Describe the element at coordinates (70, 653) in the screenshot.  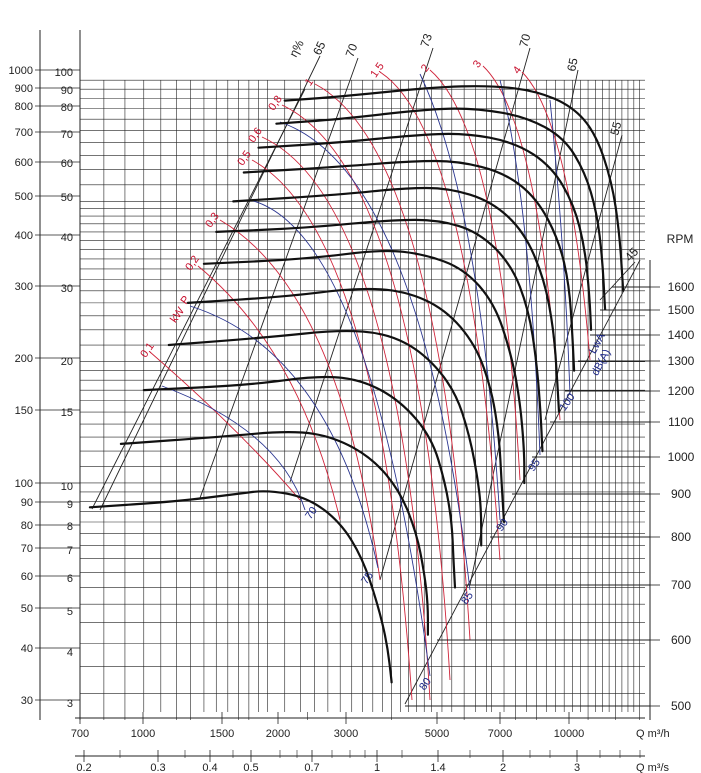
I see `mm-tick-label: 4` at that location.